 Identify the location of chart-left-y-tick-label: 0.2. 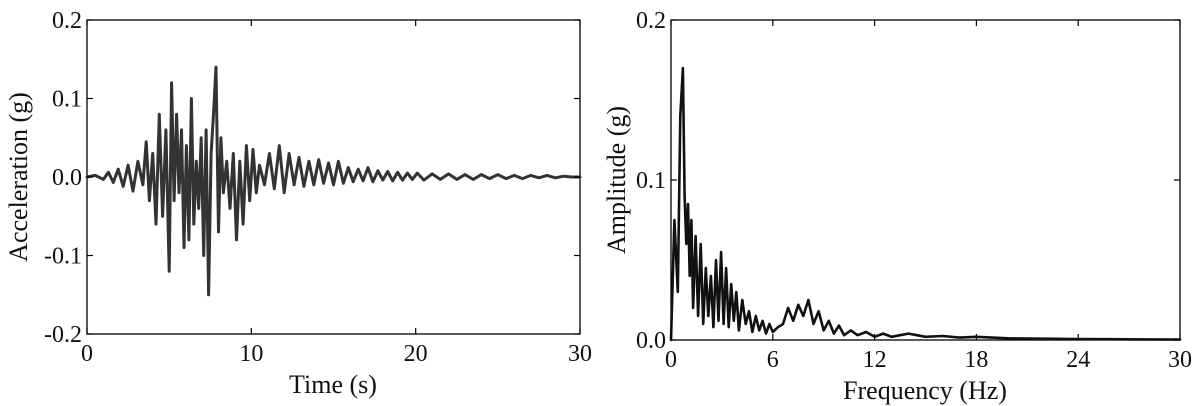
(67, 21).